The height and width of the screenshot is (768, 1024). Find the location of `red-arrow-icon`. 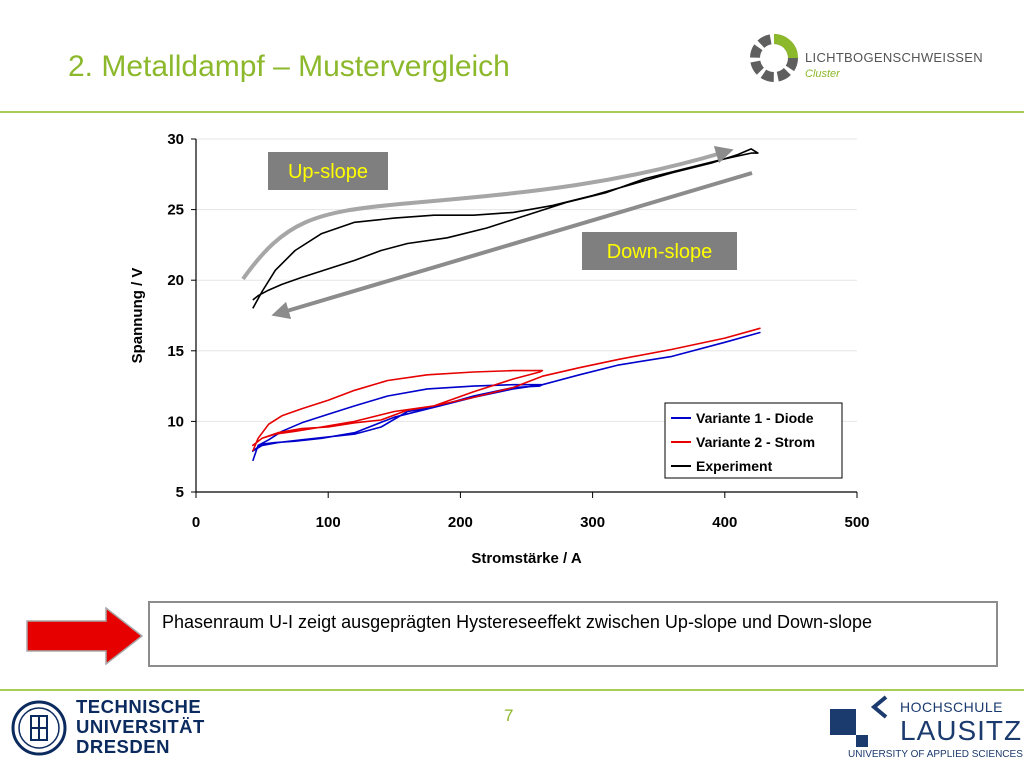

red-arrow-icon is located at coordinates (85, 636).